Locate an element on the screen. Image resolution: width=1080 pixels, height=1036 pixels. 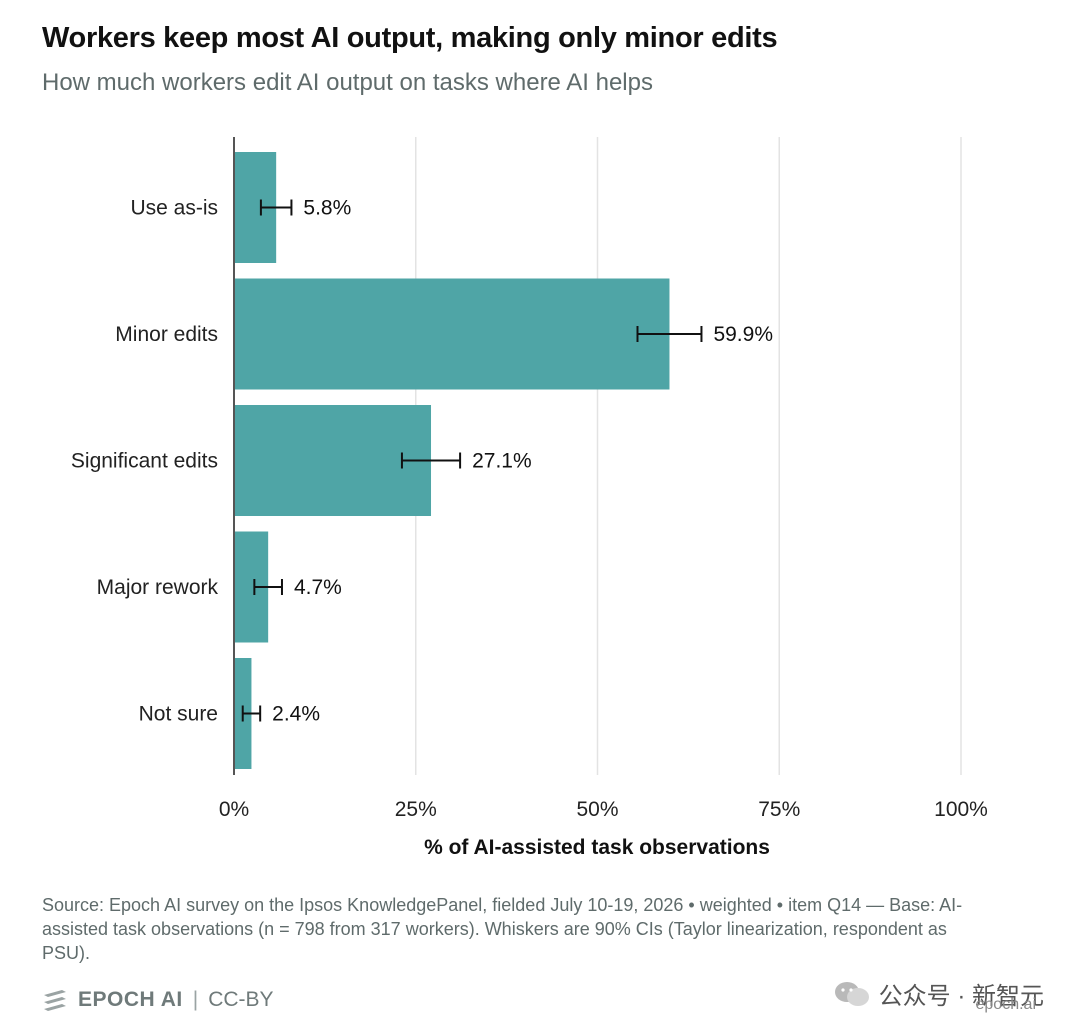
data-label: 2.4% is located at coordinates (296, 714).